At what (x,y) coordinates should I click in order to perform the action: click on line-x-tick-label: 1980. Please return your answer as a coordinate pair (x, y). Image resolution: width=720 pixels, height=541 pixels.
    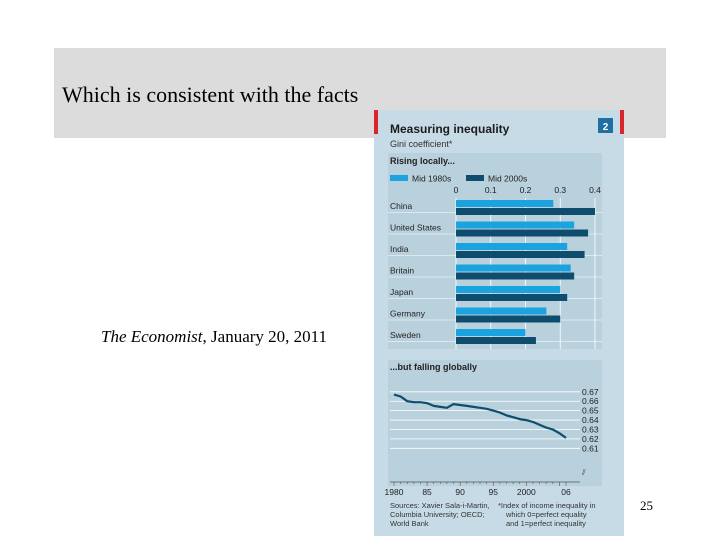
    Looking at the image, I should click on (394, 492).